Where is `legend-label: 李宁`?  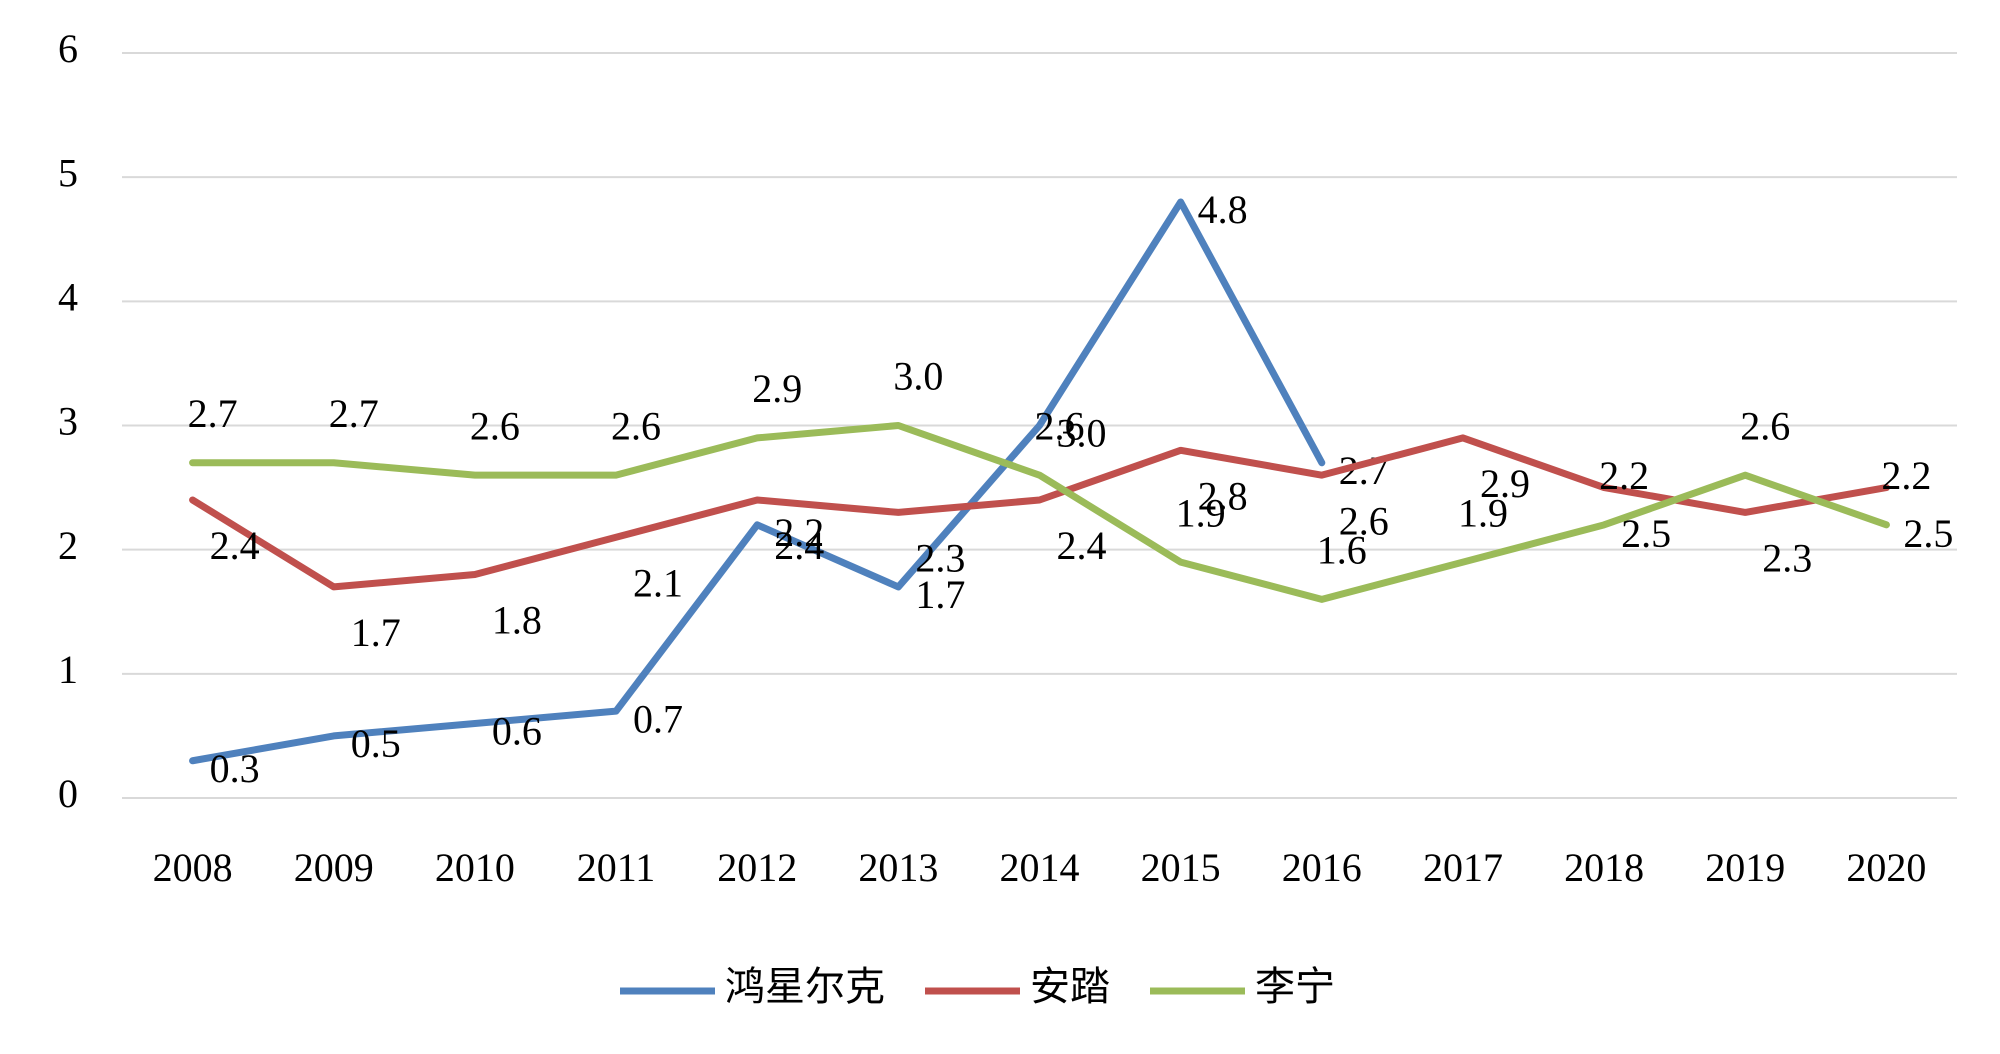 legend-label: 李宁 is located at coordinates (1295, 986).